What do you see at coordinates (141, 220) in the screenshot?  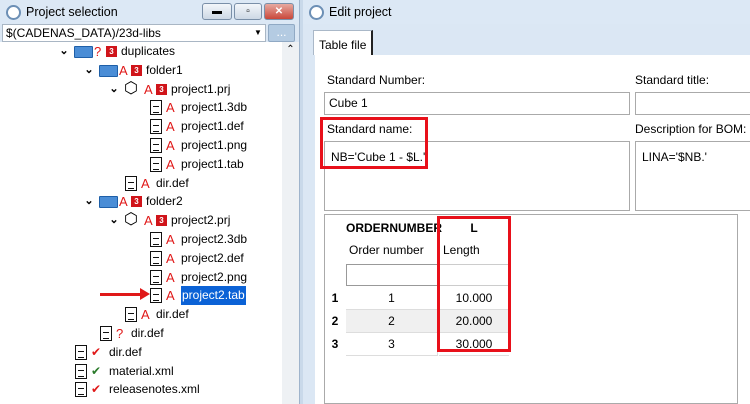 I see `tree-item: ⌄ ⬡ A 3 project2.prj` at bounding box center [141, 220].